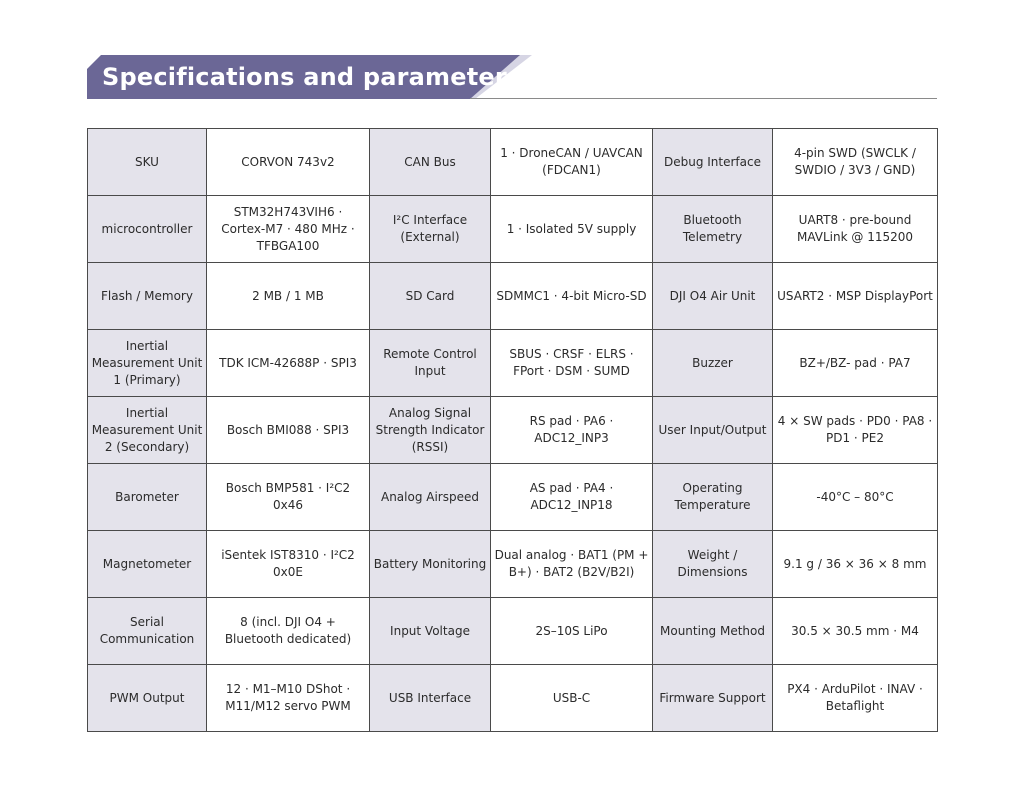  What do you see at coordinates (855, 564) in the screenshot?
I see `spec-value: 9.1 g / 36 × 36 × 8 mm` at bounding box center [855, 564].